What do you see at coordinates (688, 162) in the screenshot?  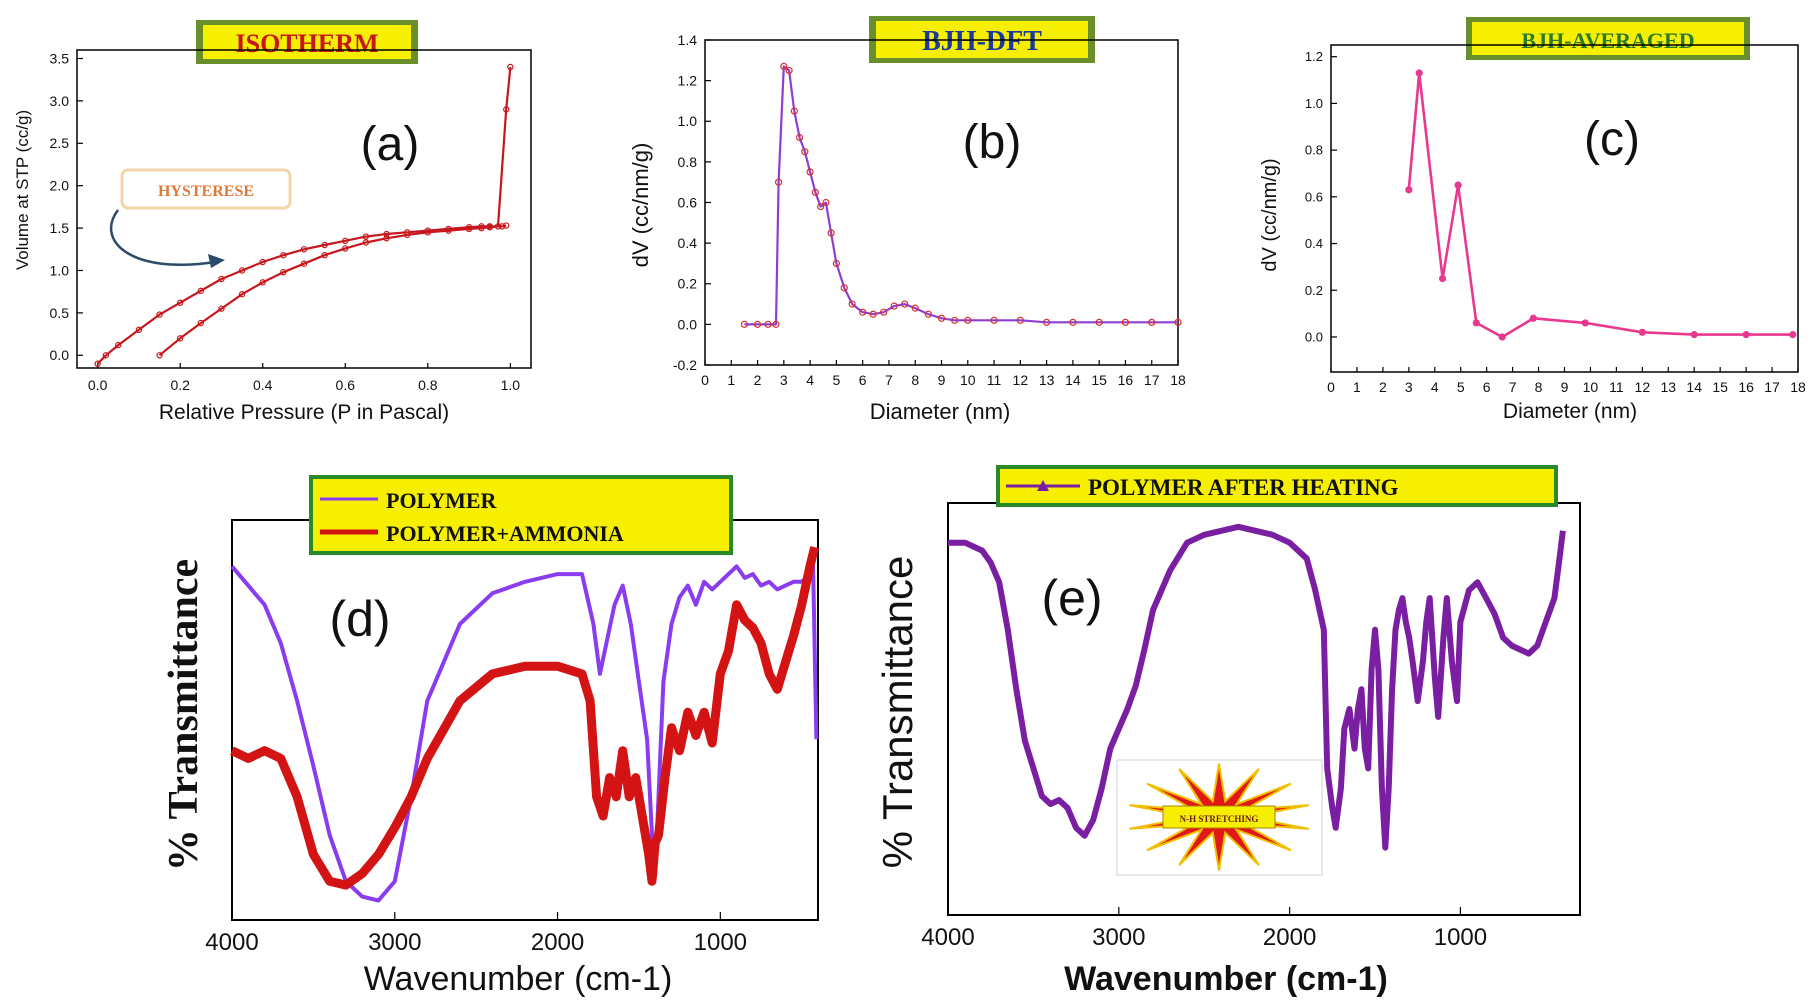 I see `panel-b-ytick-label: 0.8` at bounding box center [688, 162].